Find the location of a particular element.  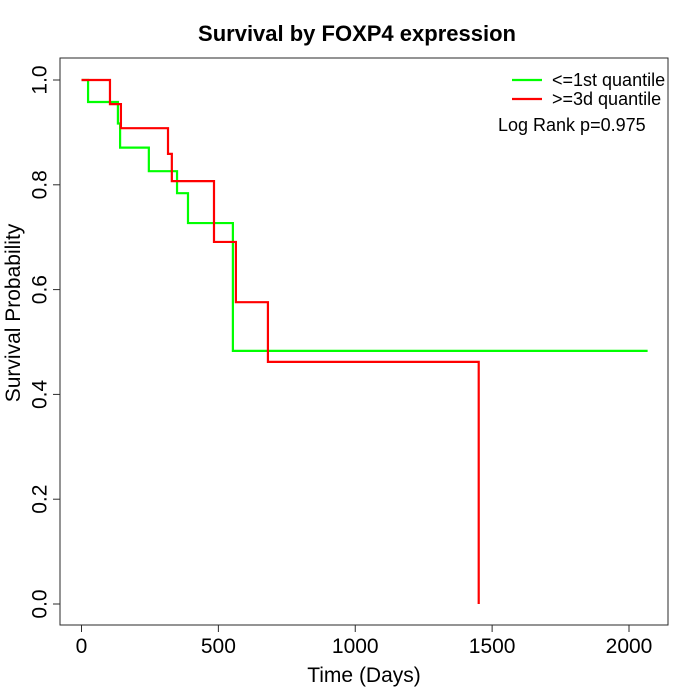

x-tick-label: 0 is located at coordinates (82, 646).